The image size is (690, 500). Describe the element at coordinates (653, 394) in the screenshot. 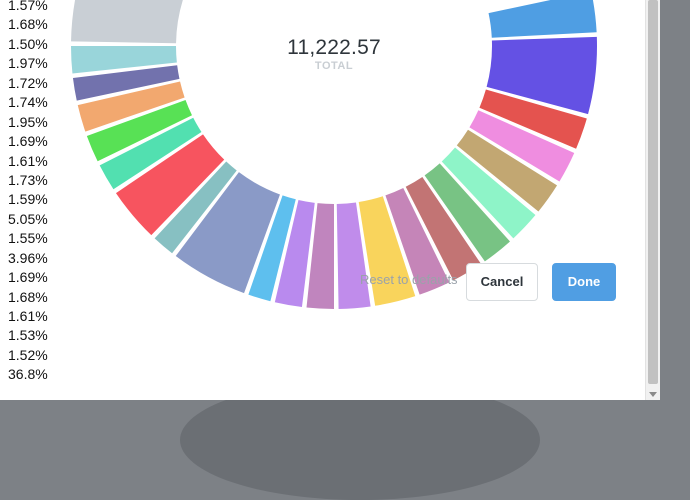

I see `scroll-down-arrow-icon` at that location.